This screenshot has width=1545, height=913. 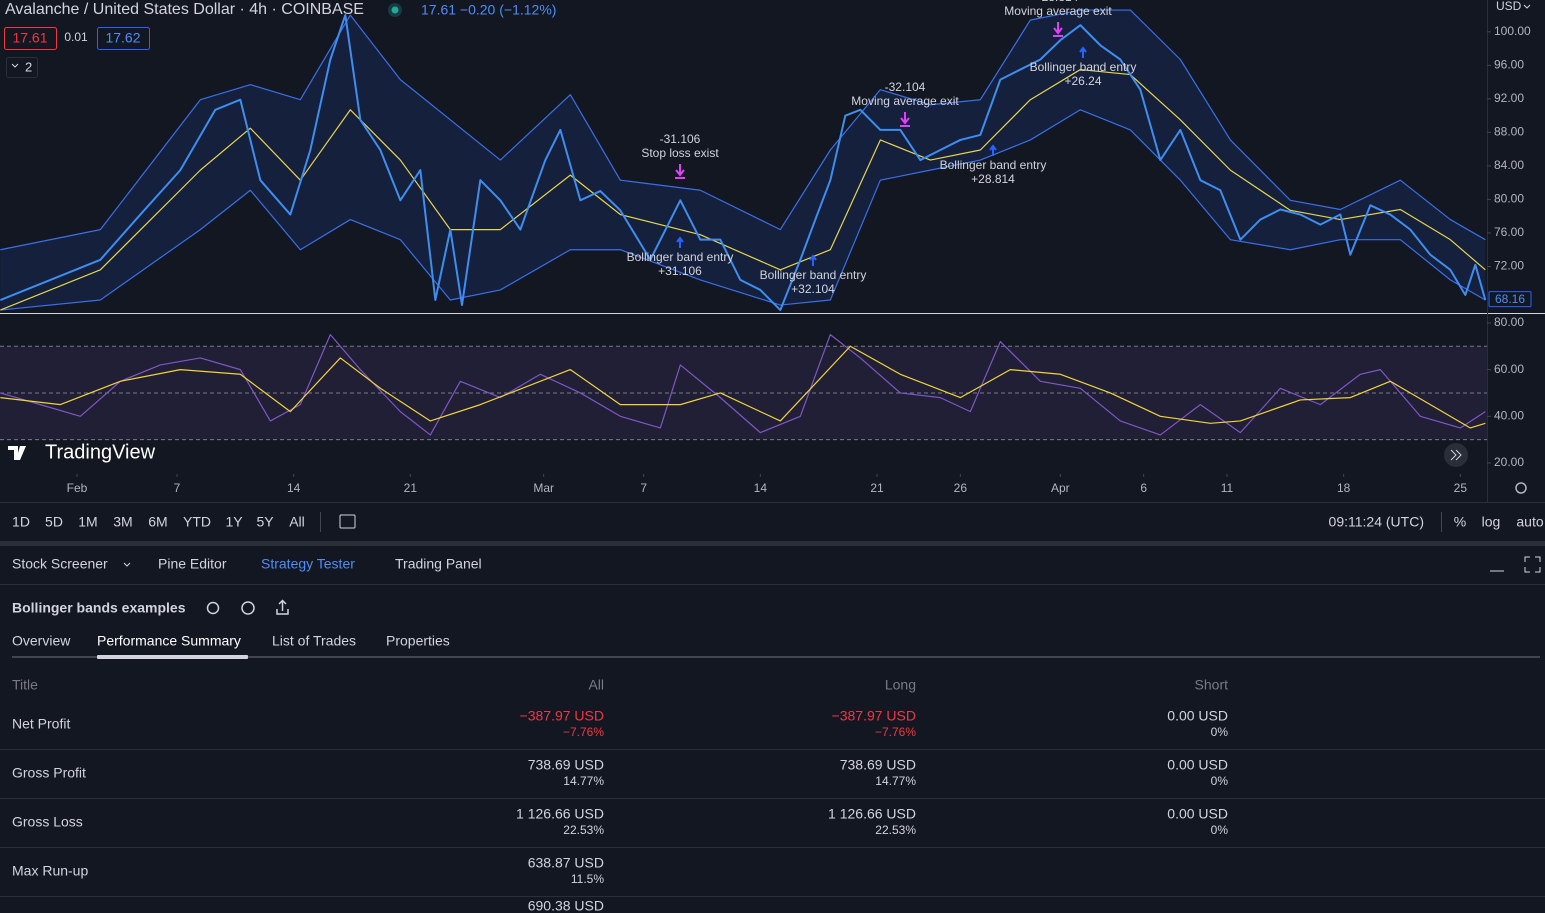 What do you see at coordinates (1532, 564) in the screenshot?
I see `fullscreen-icon` at bounding box center [1532, 564].